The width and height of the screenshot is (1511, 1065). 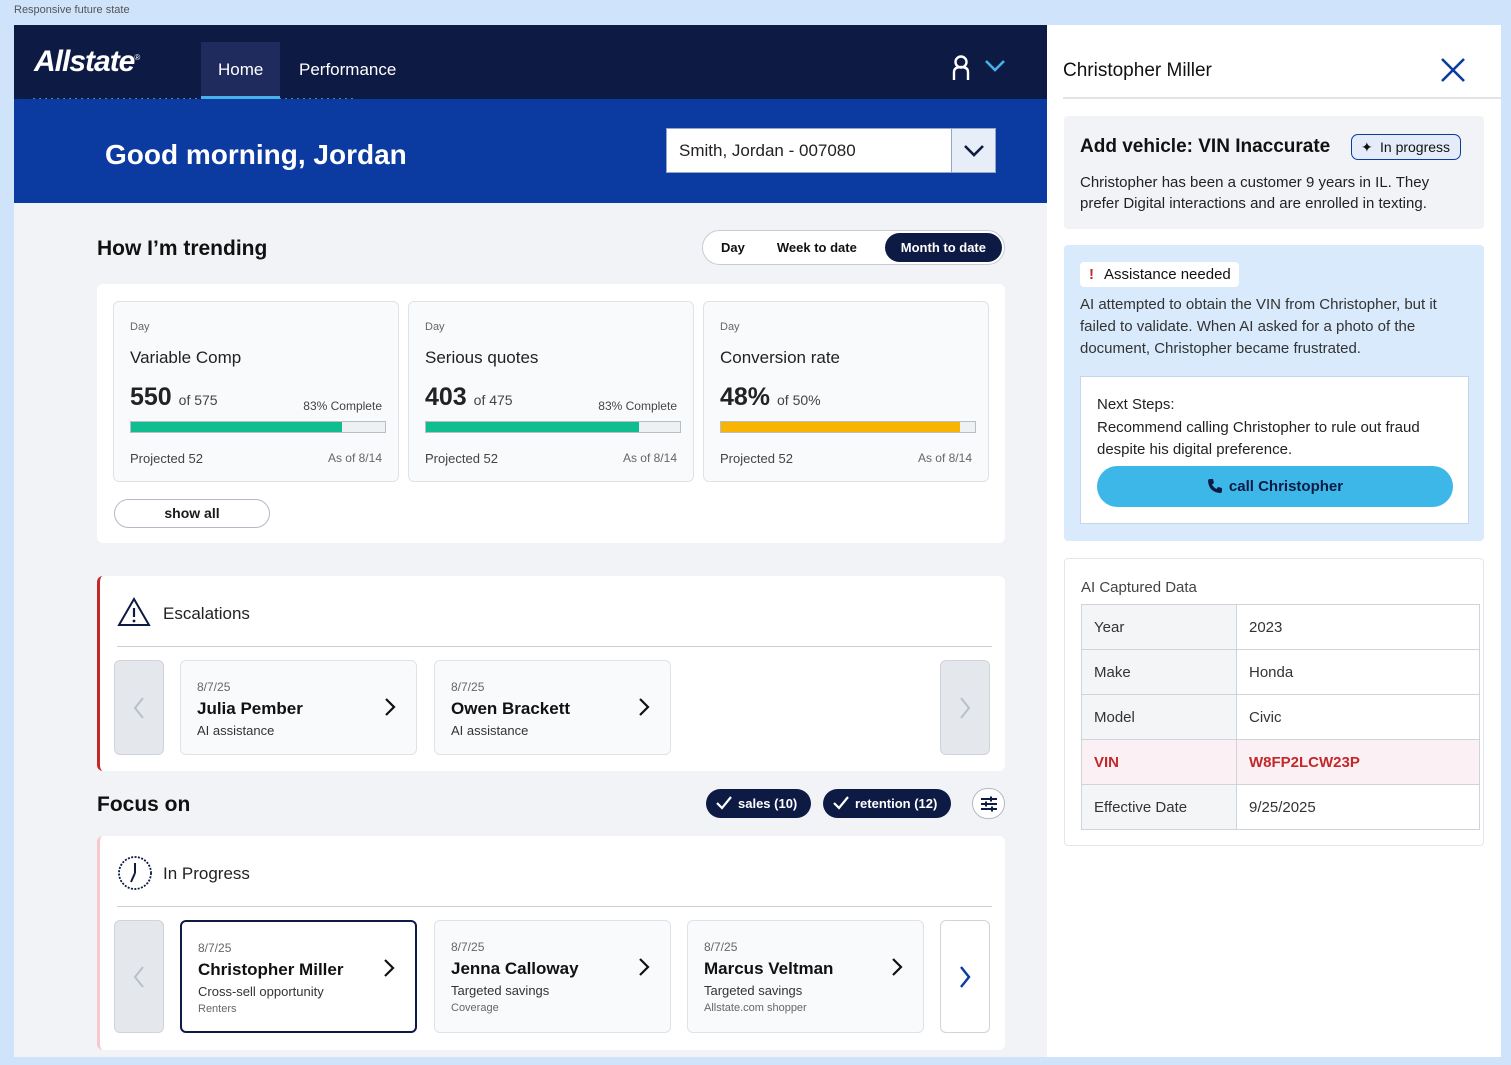 What do you see at coordinates (1136, 404) in the screenshot?
I see `next-steps-label: Next Steps:` at bounding box center [1136, 404].